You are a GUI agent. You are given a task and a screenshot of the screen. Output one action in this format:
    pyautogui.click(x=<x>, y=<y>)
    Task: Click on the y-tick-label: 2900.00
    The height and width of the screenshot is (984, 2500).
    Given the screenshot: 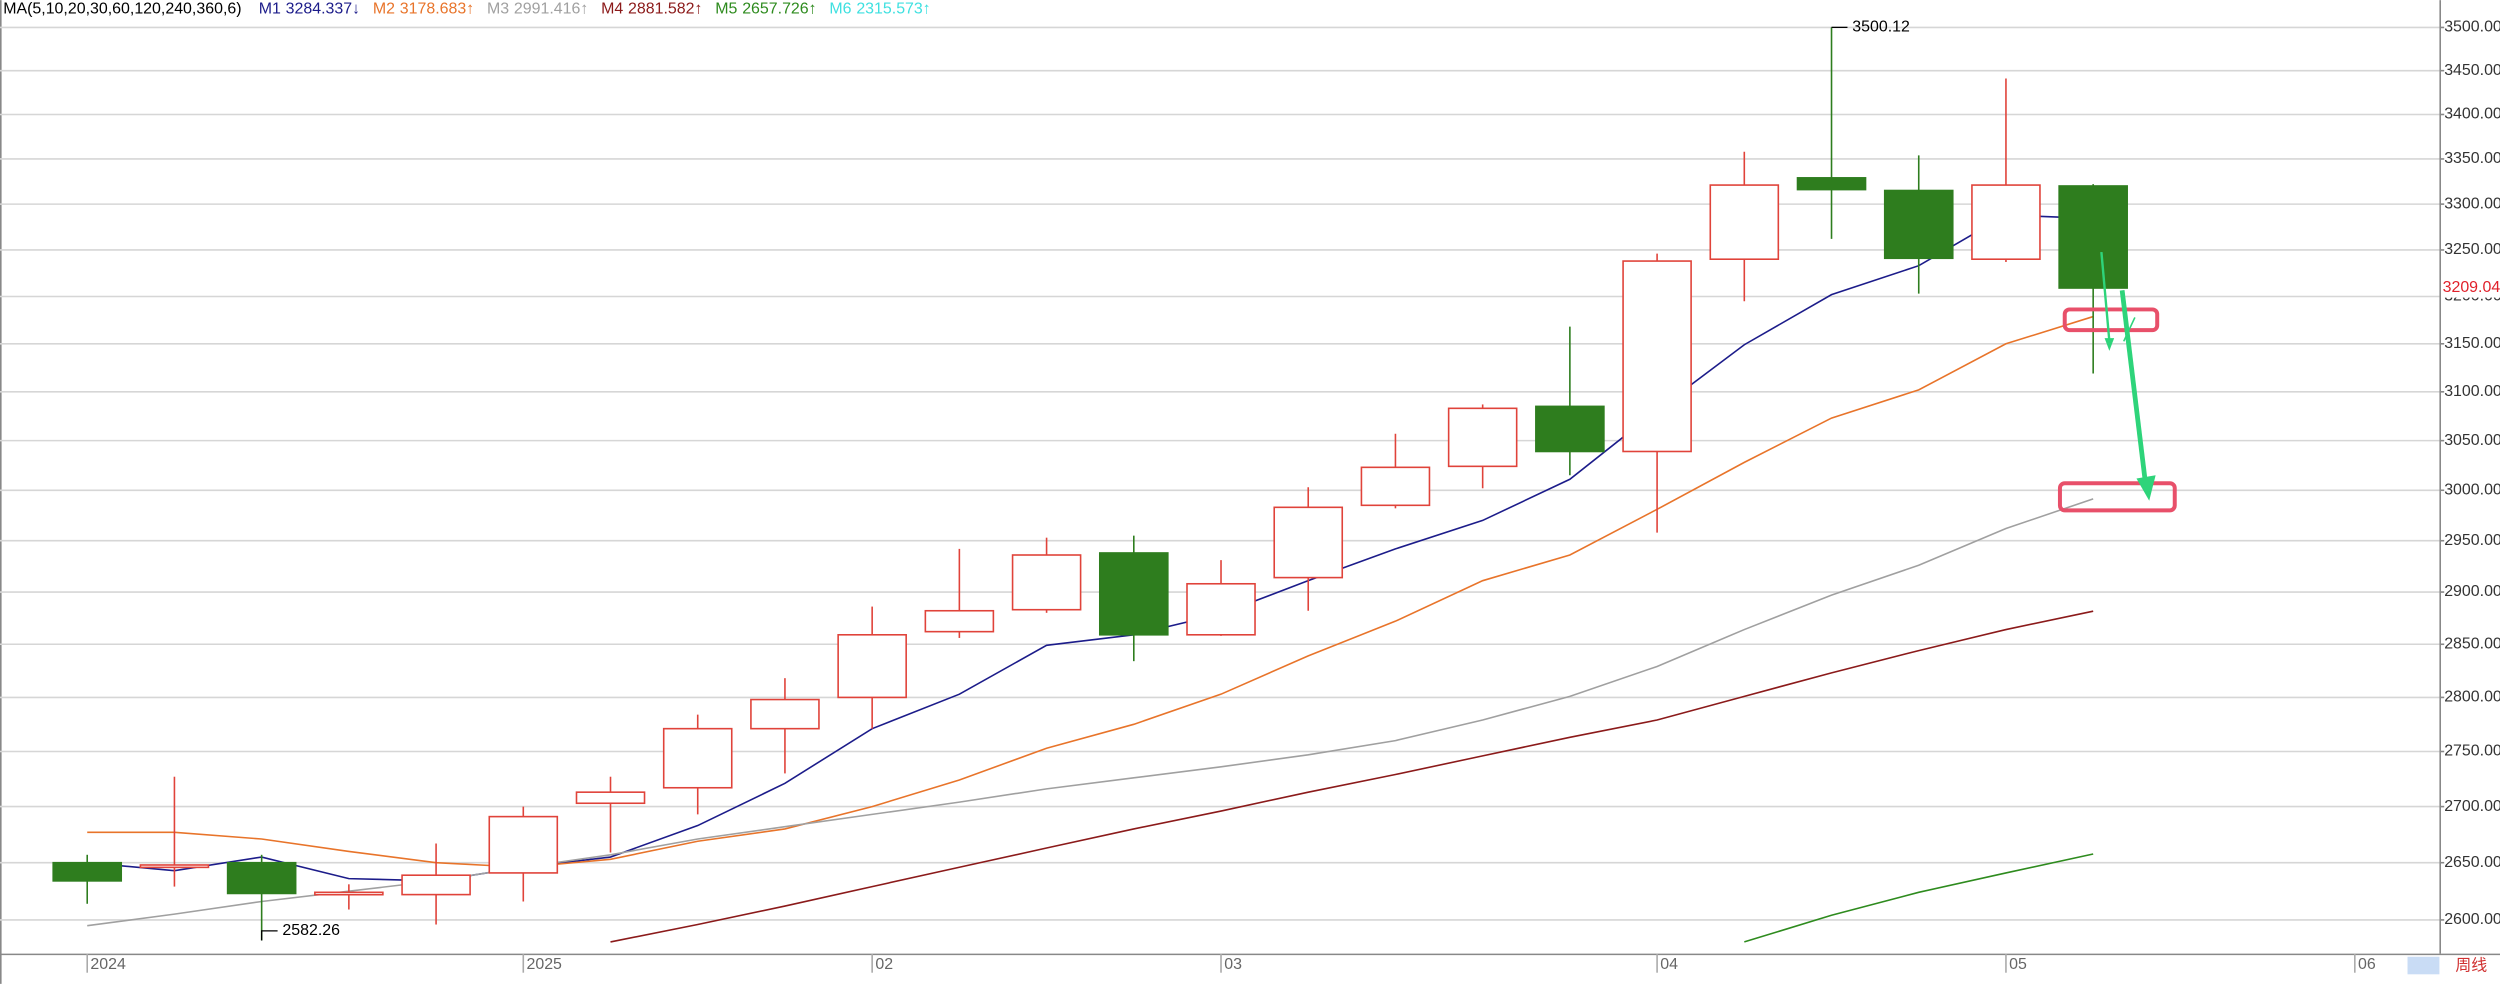 What is the action you would take?
    pyautogui.click(x=2472, y=591)
    